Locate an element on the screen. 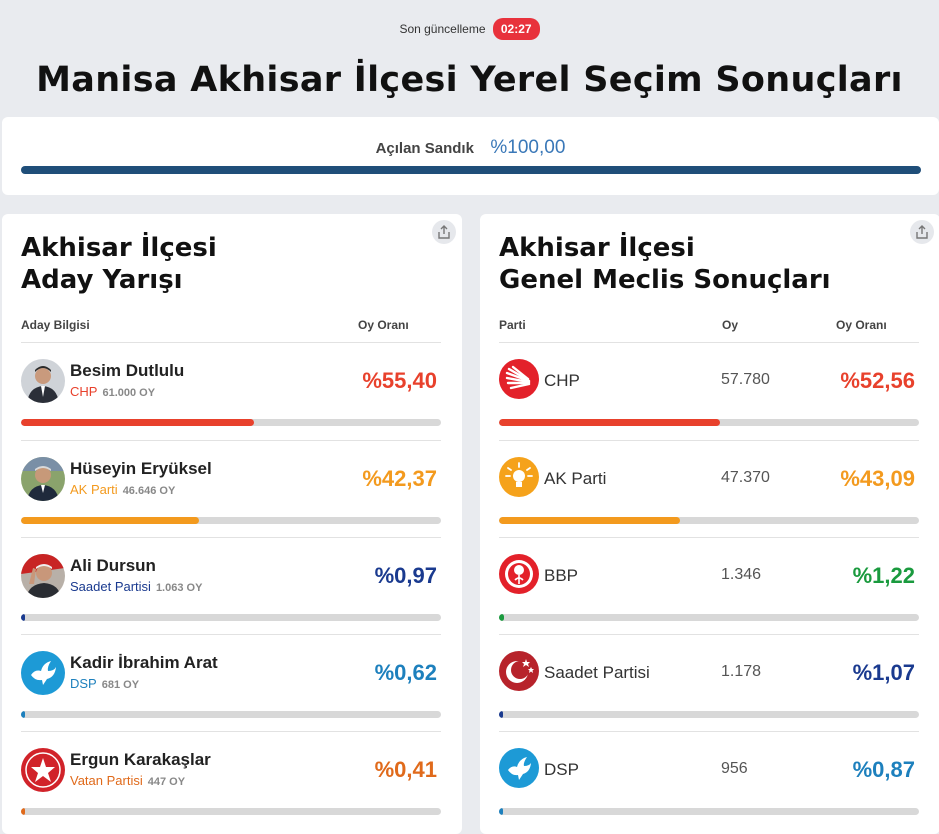  candidate-row: Ergun Karakaşlar Vatan Partisi 447 OY %0,41 is located at coordinates (231, 779).